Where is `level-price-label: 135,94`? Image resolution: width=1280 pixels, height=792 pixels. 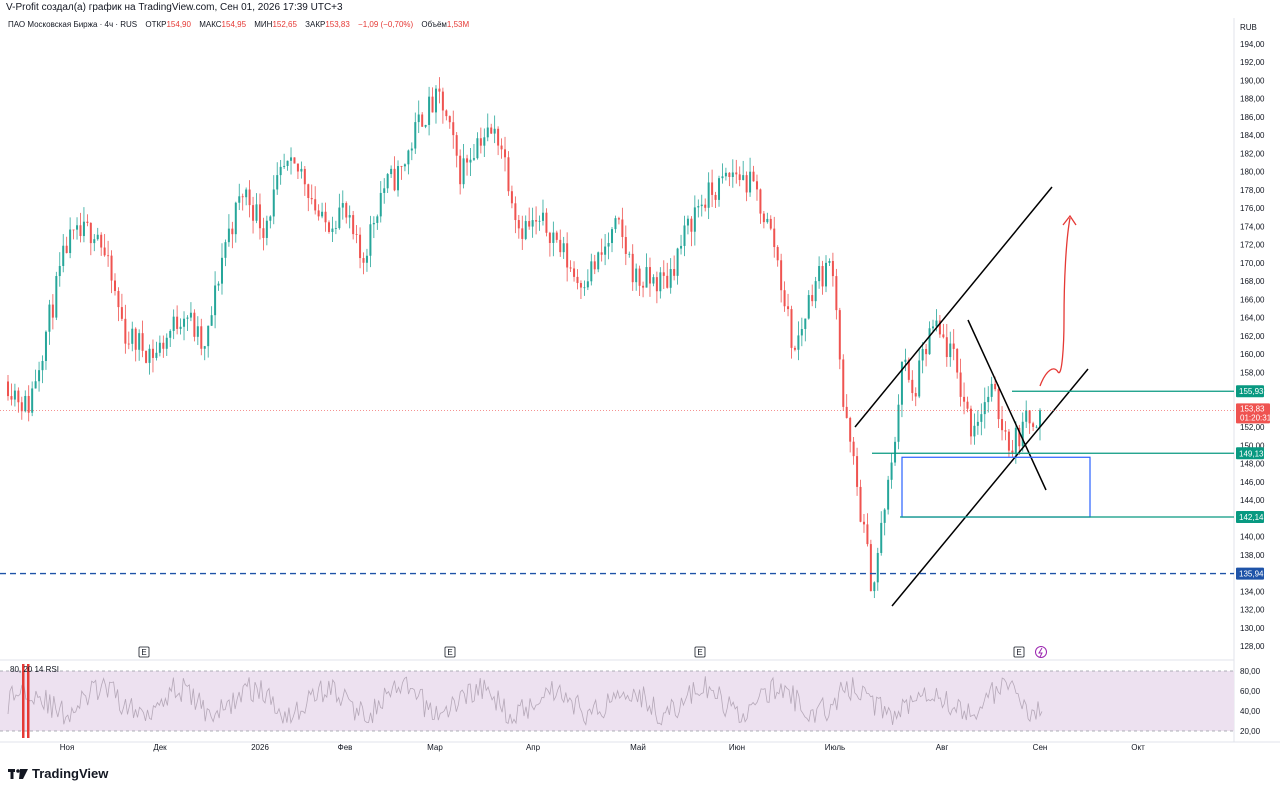 level-price-label: 135,94 is located at coordinates (1251, 574).